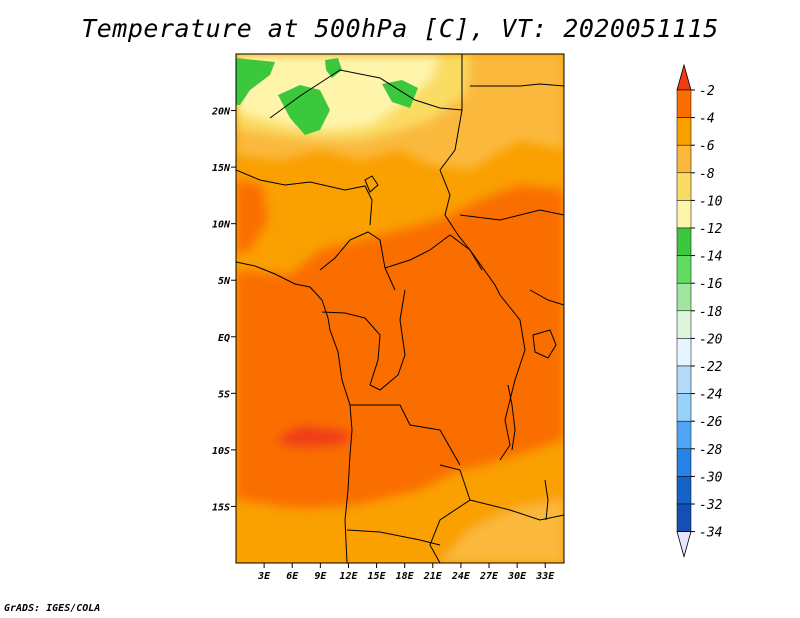  What do you see at coordinates (450, 513) in the screenshot?
I see `border-angola-zambia` at bounding box center [450, 513].